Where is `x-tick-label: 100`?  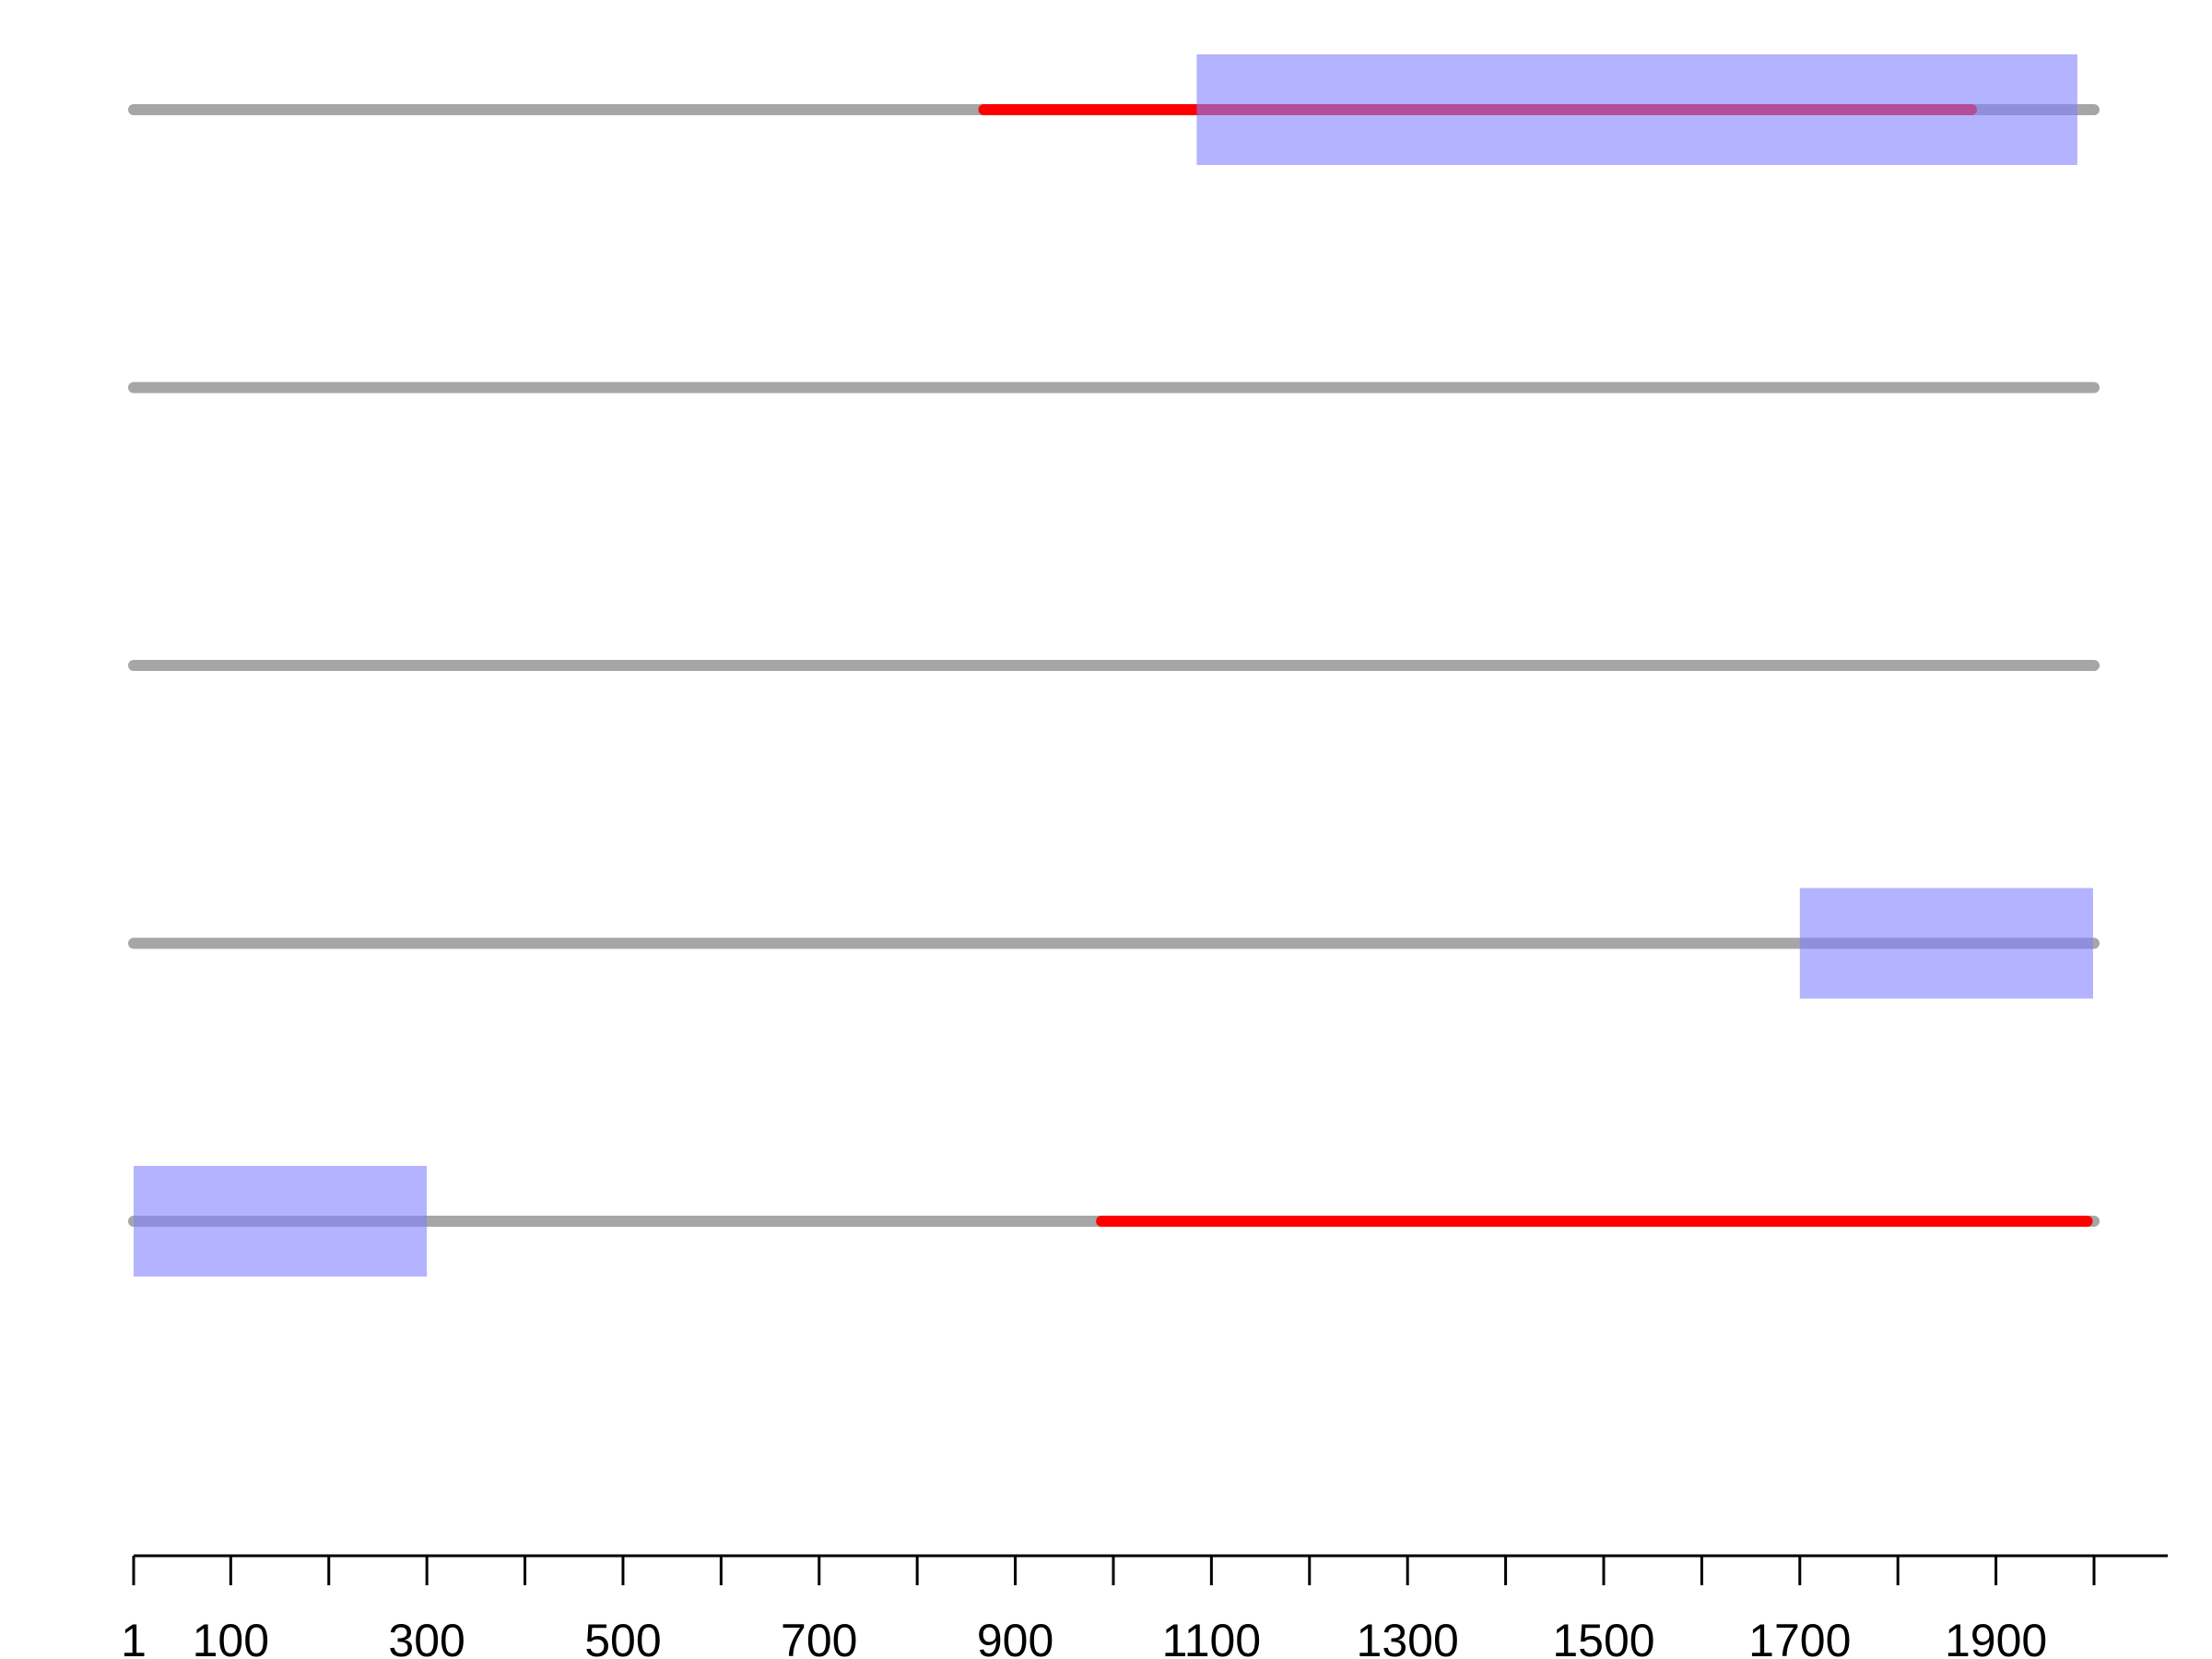 x-tick-label: 100 is located at coordinates (231, 1637).